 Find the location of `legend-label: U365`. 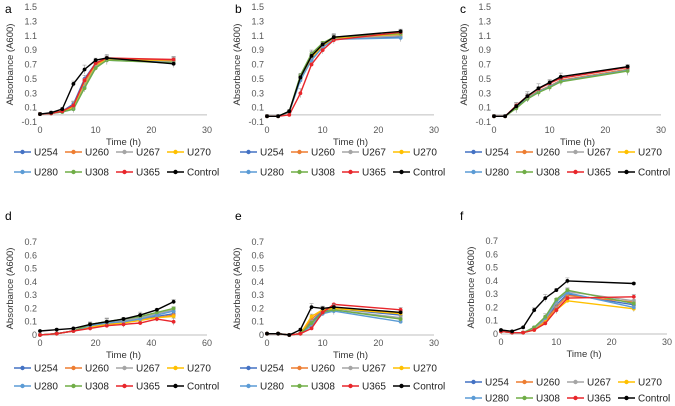

legend-label: U365 is located at coordinates (599, 399).